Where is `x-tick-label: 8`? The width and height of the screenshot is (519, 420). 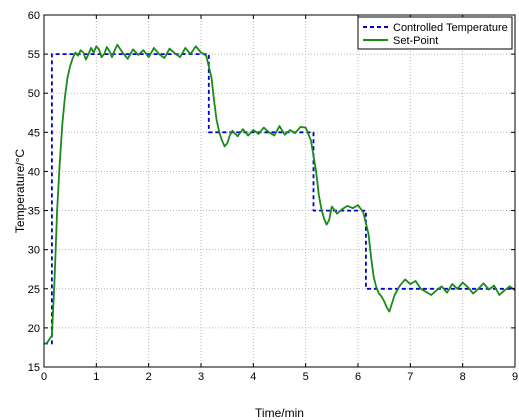 x-tick-label: 8 is located at coordinates (463, 377).